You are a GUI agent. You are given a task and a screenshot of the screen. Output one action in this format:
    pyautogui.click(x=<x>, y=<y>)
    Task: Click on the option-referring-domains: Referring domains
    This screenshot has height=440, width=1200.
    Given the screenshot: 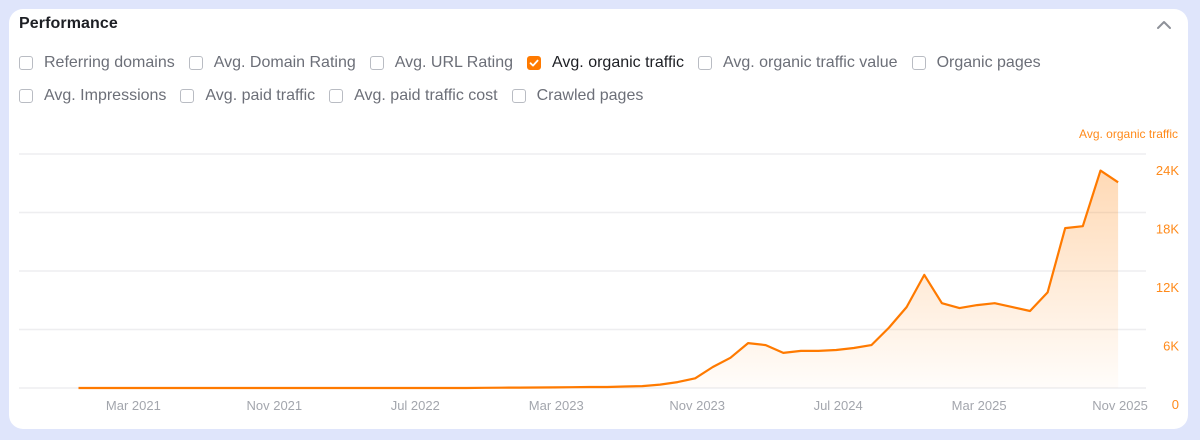 What is the action you would take?
    pyautogui.click(x=97, y=63)
    